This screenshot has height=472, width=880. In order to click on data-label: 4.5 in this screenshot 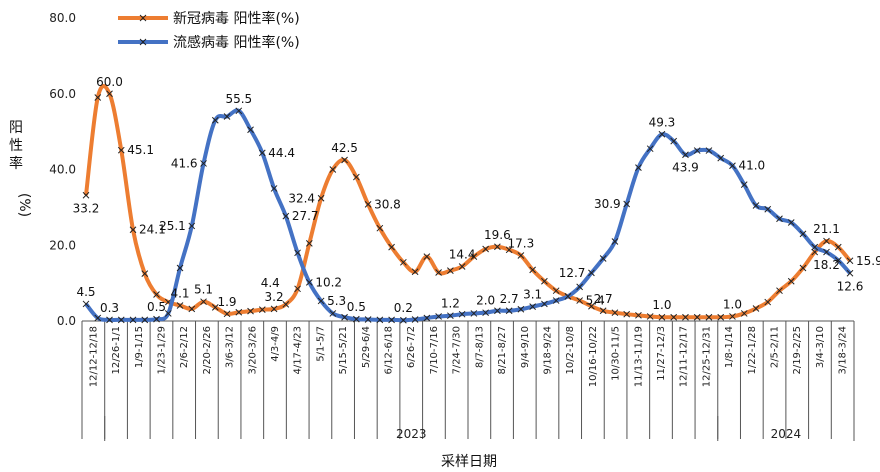, I will do `click(85, 292)`.